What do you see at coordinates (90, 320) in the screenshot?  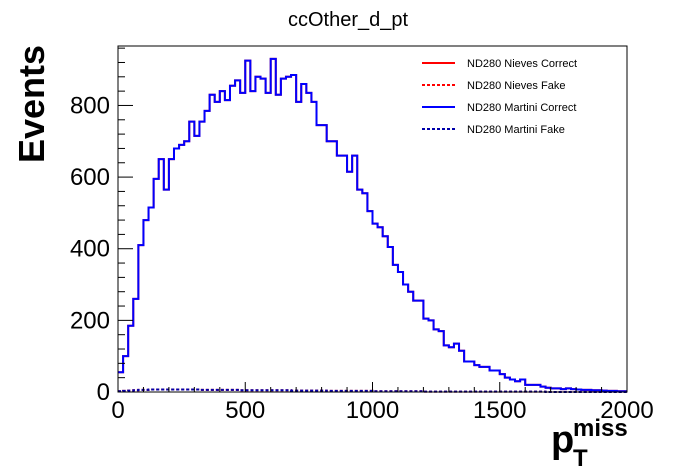 I see `y-tick-label: 200` at bounding box center [90, 320].